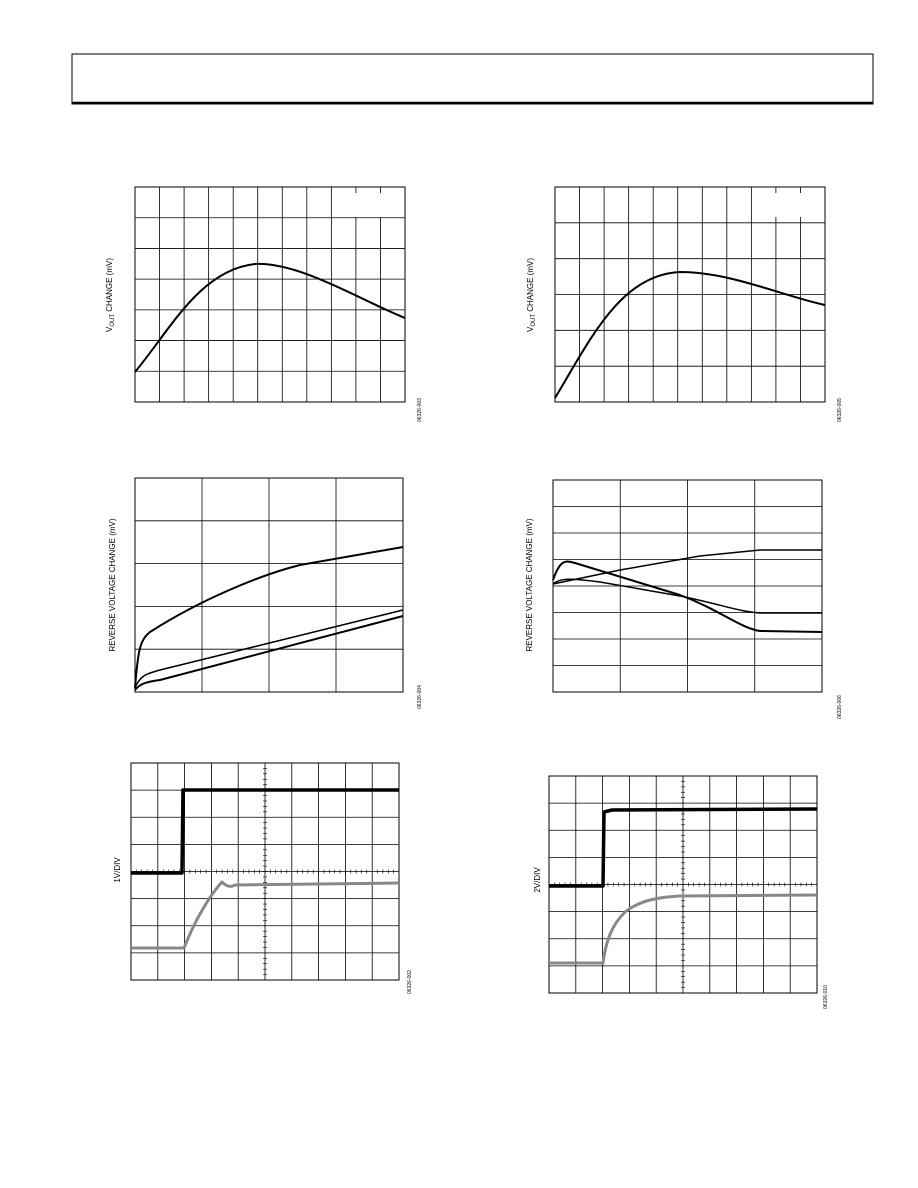 The height and width of the screenshot is (1188, 918). What do you see at coordinates (263, 878) in the screenshot?
I see `figure: 1V/DIV 06326-002` at bounding box center [263, 878].